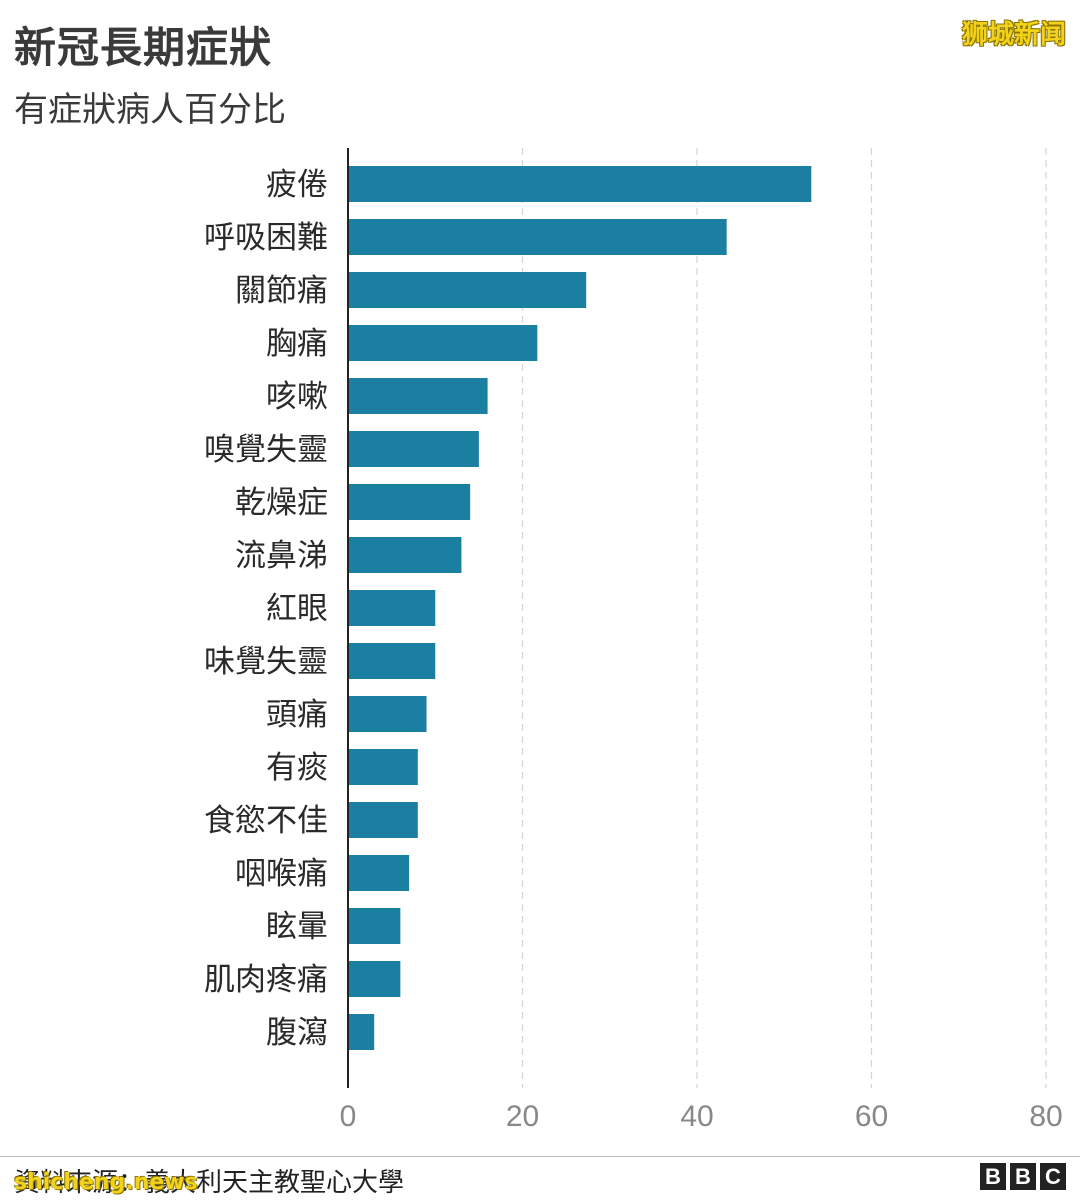 The image size is (1080, 1203). What do you see at coordinates (281, 556) in the screenshot?
I see `category-label: 流鼻涕` at bounding box center [281, 556].